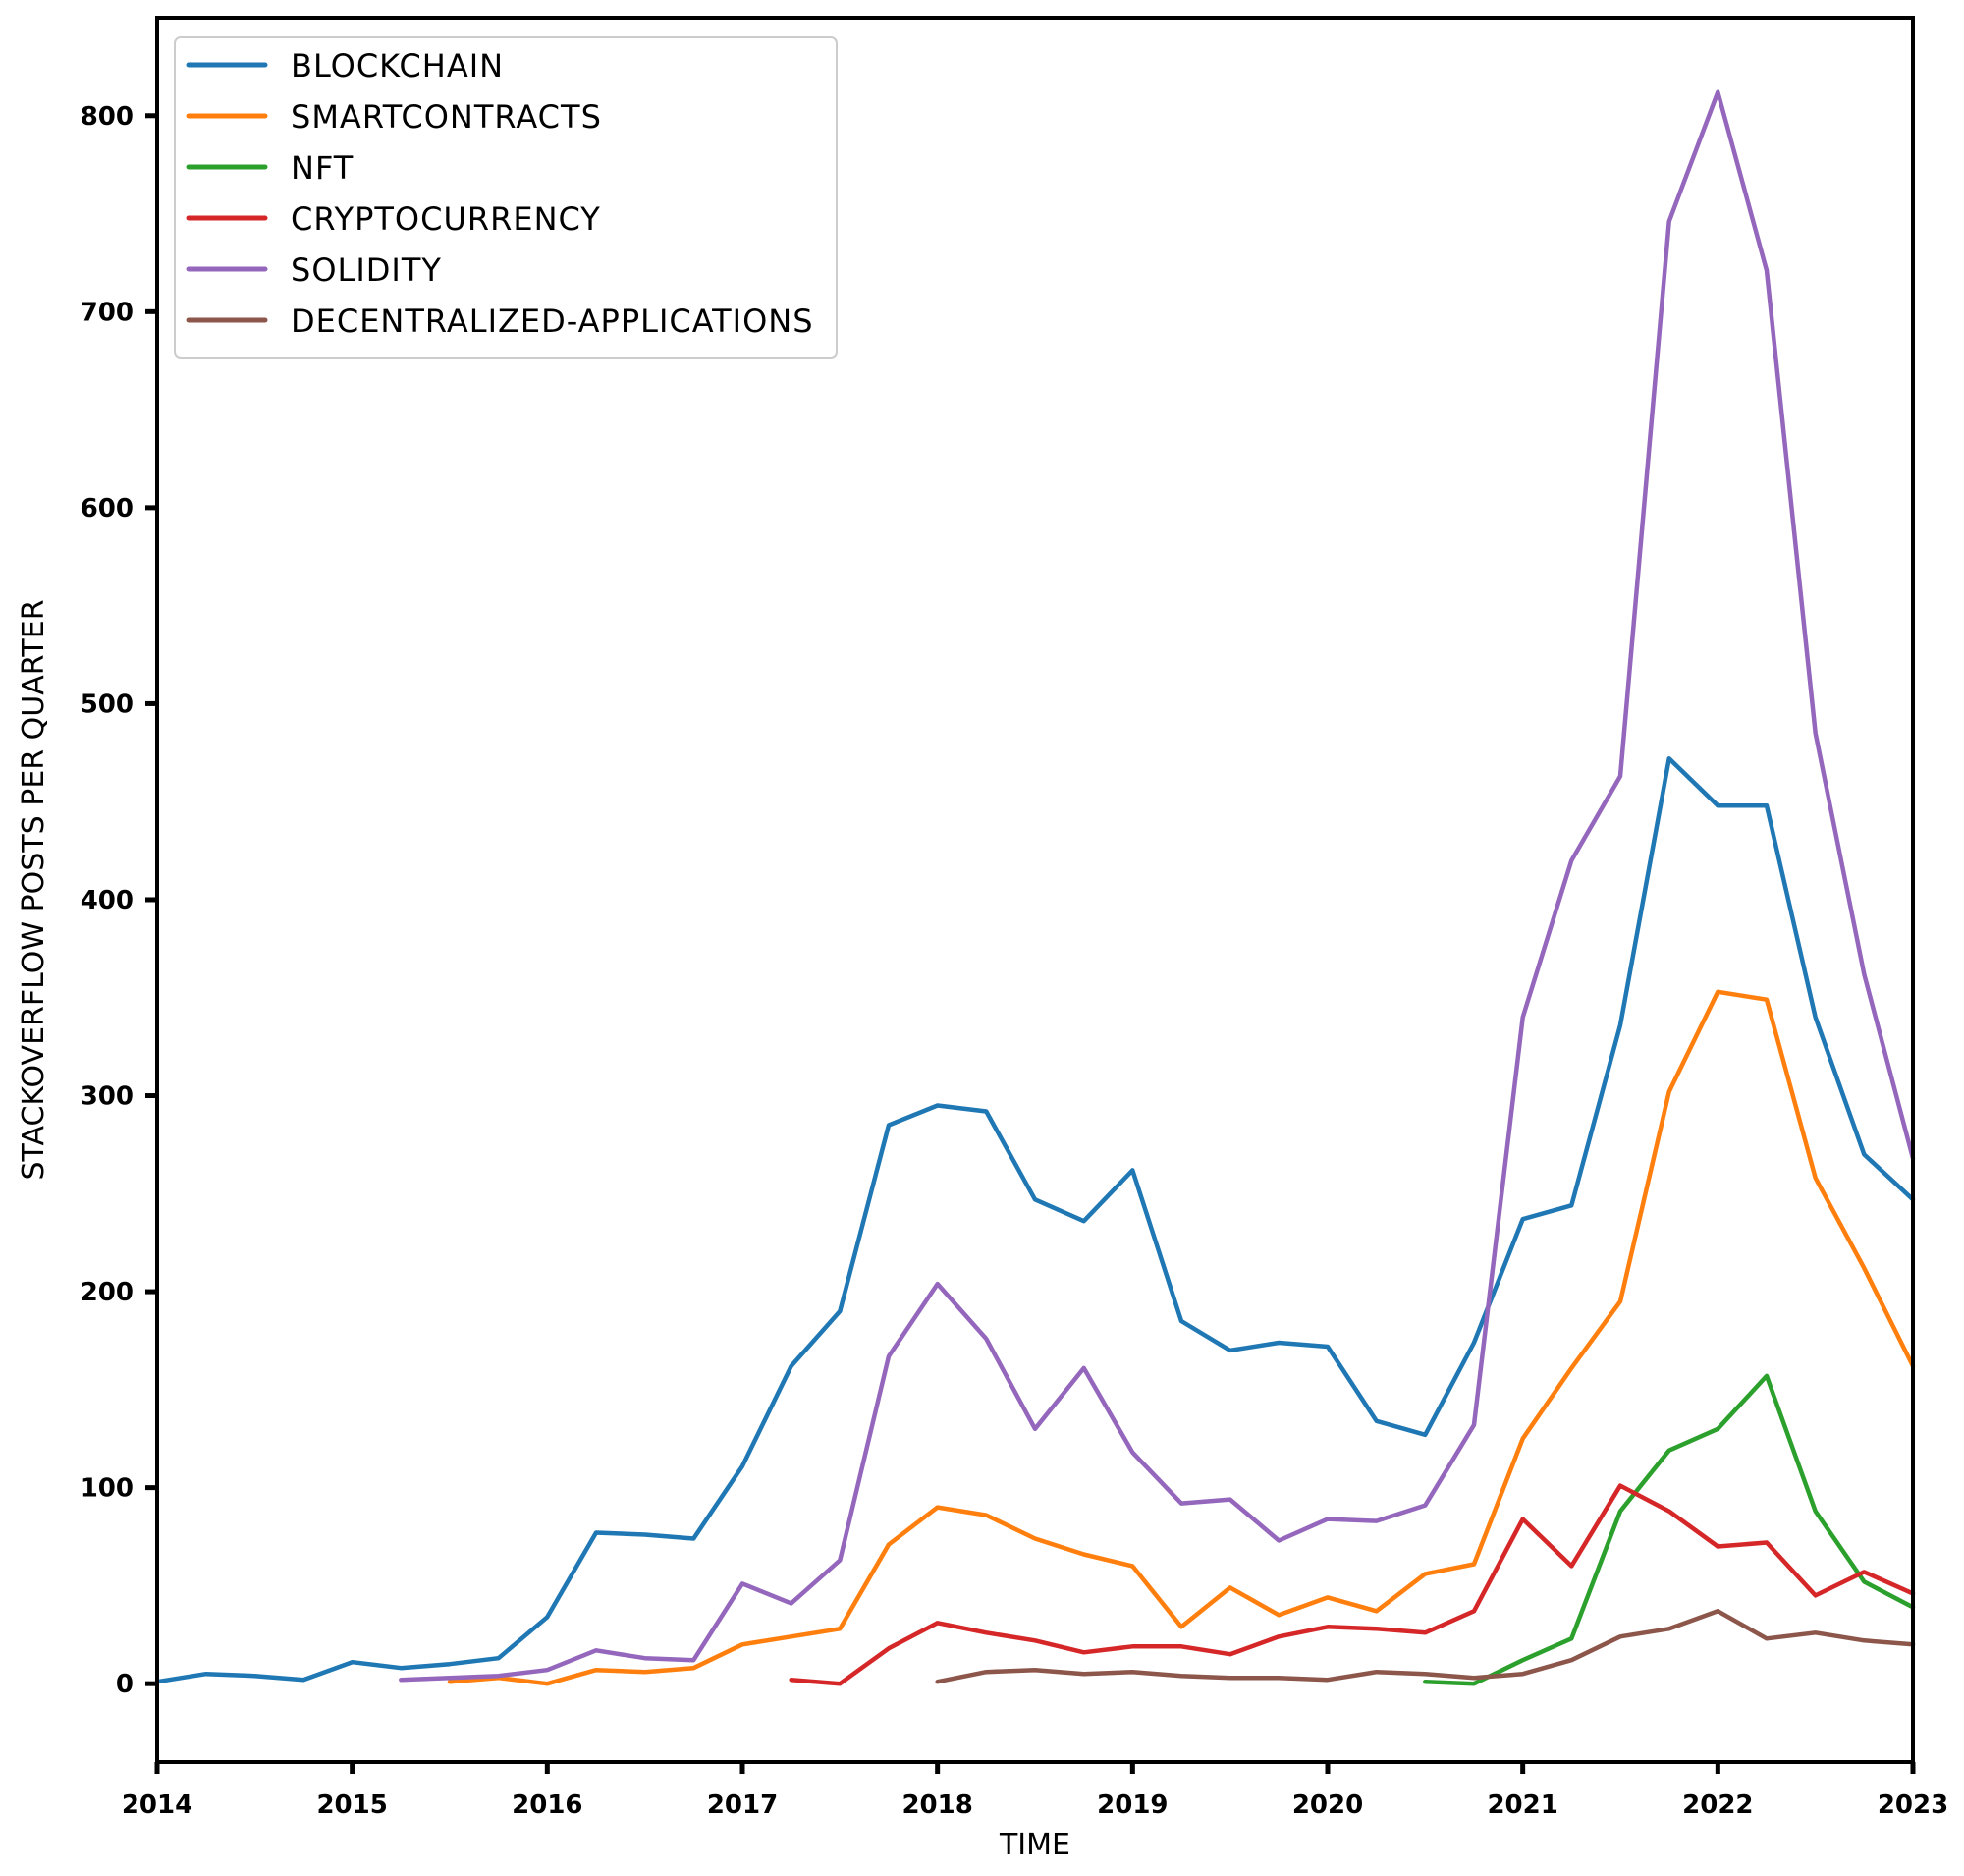 This screenshot has height=1876, width=1964. I want to click on y-axis-ticks: 0 100 200 300 400 500 600 700 800, so click(119, 900).